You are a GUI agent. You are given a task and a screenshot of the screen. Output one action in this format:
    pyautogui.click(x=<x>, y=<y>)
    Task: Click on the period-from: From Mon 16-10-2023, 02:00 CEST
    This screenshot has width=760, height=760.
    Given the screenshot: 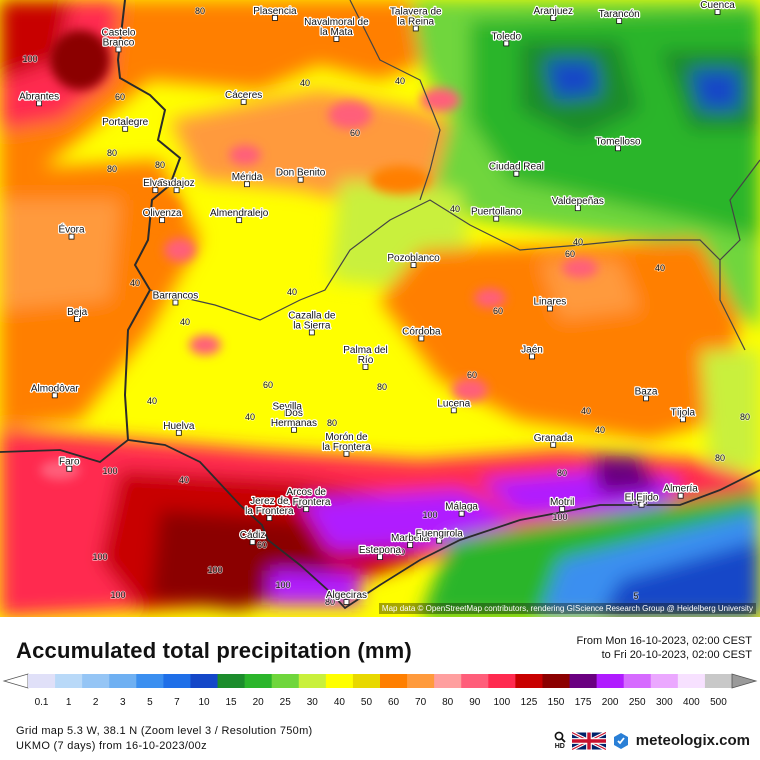 What is the action you would take?
    pyautogui.click(x=664, y=641)
    